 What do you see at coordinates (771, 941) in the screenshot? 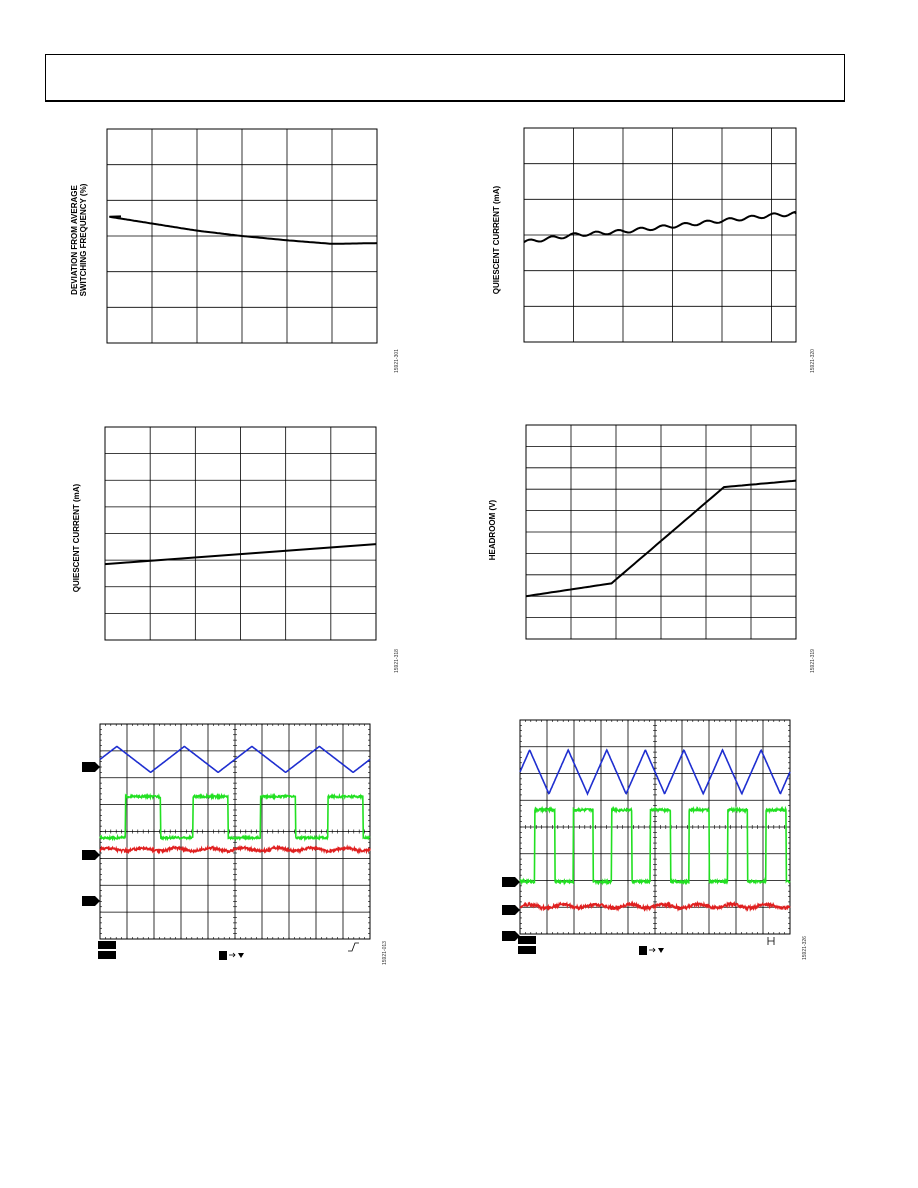
I see `width-trigger-icon` at bounding box center [771, 941].